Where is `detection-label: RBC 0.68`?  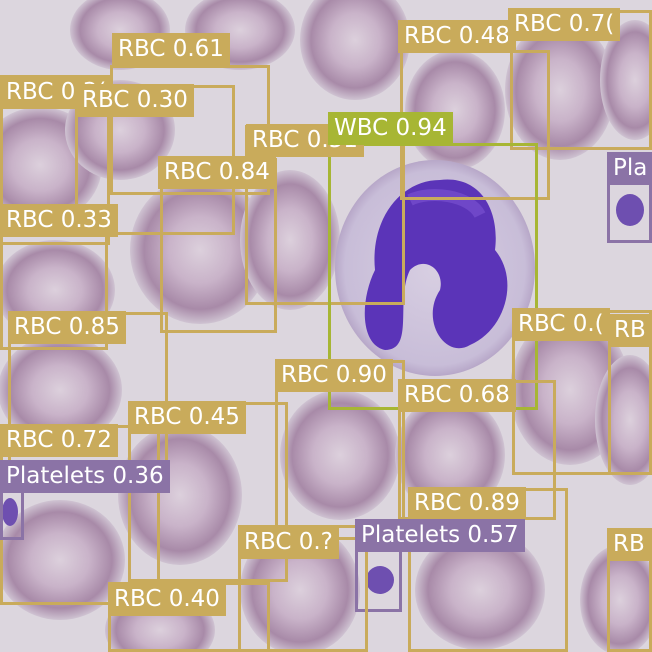 detection-label: RBC 0.68 is located at coordinates (457, 395).